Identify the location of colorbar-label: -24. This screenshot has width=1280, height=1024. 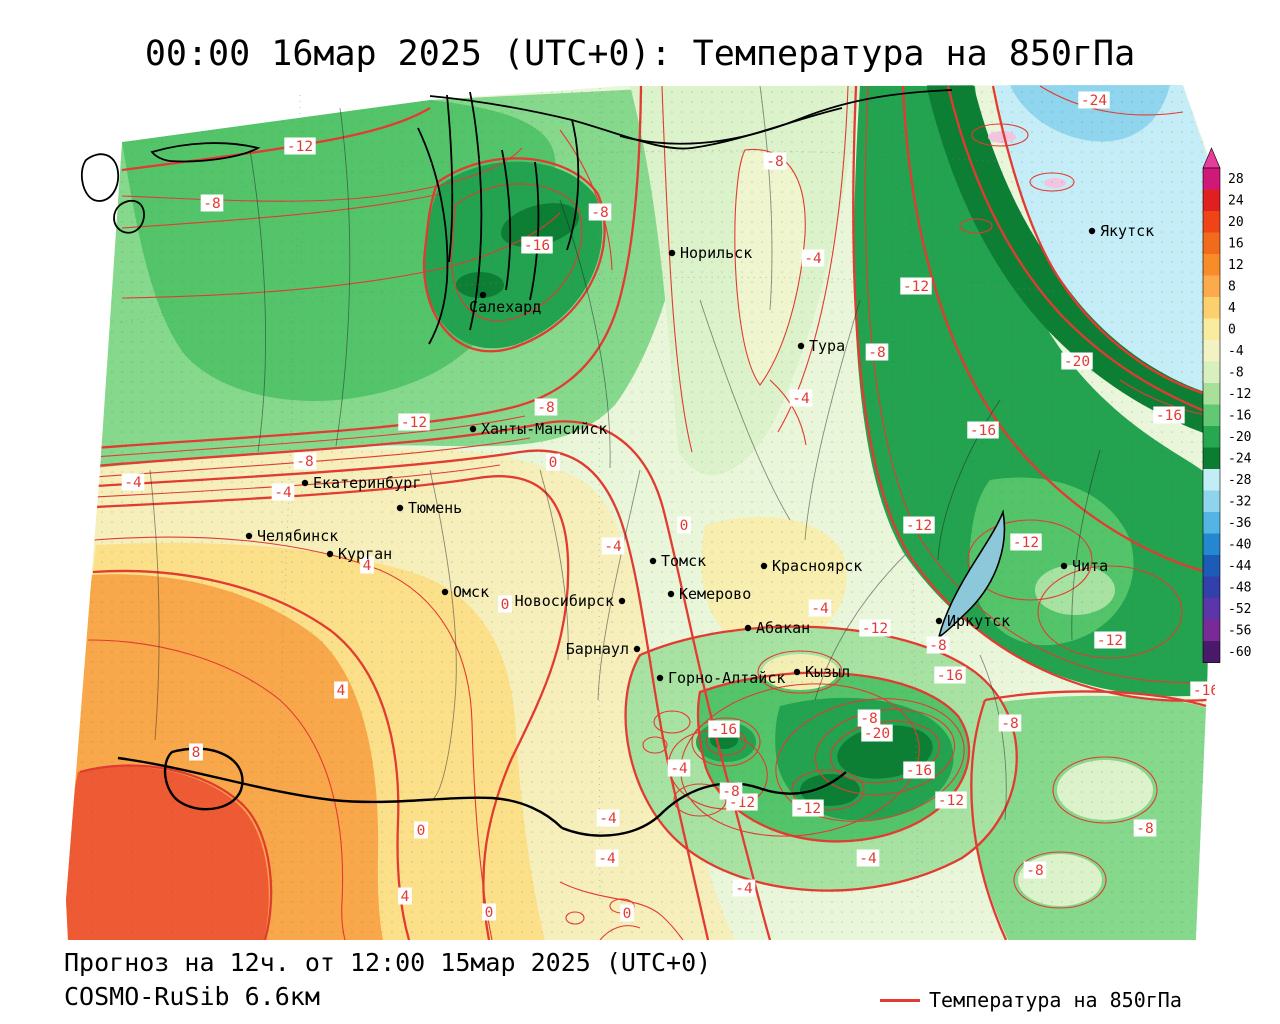
(1240, 459).